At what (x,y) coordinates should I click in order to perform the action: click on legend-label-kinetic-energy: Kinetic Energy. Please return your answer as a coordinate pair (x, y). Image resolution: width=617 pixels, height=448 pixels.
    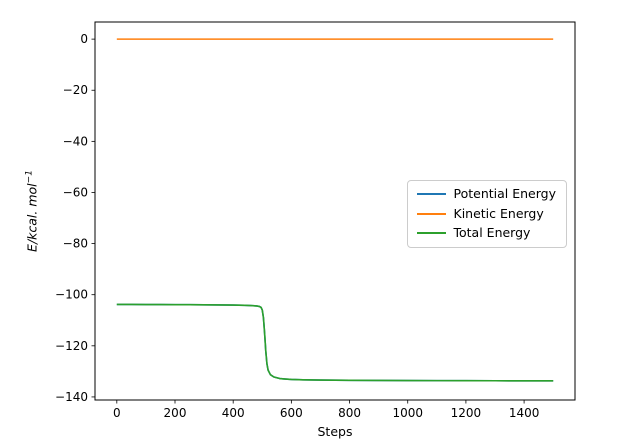
    Looking at the image, I should click on (498, 213).